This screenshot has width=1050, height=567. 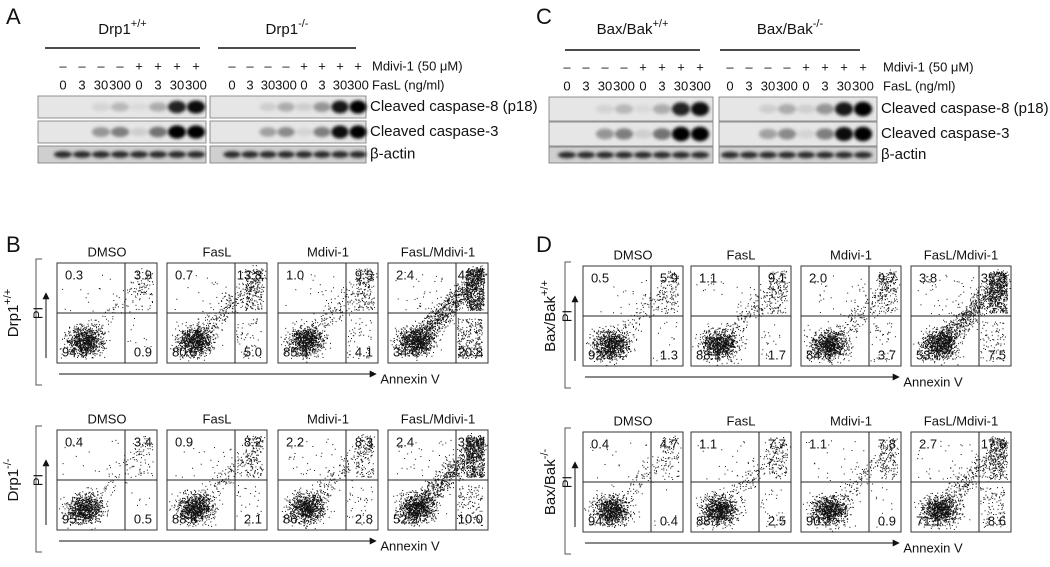 What do you see at coordinates (545, 454) in the screenshot?
I see `row-label-sup: -/-` at bounding box center [545, 454].